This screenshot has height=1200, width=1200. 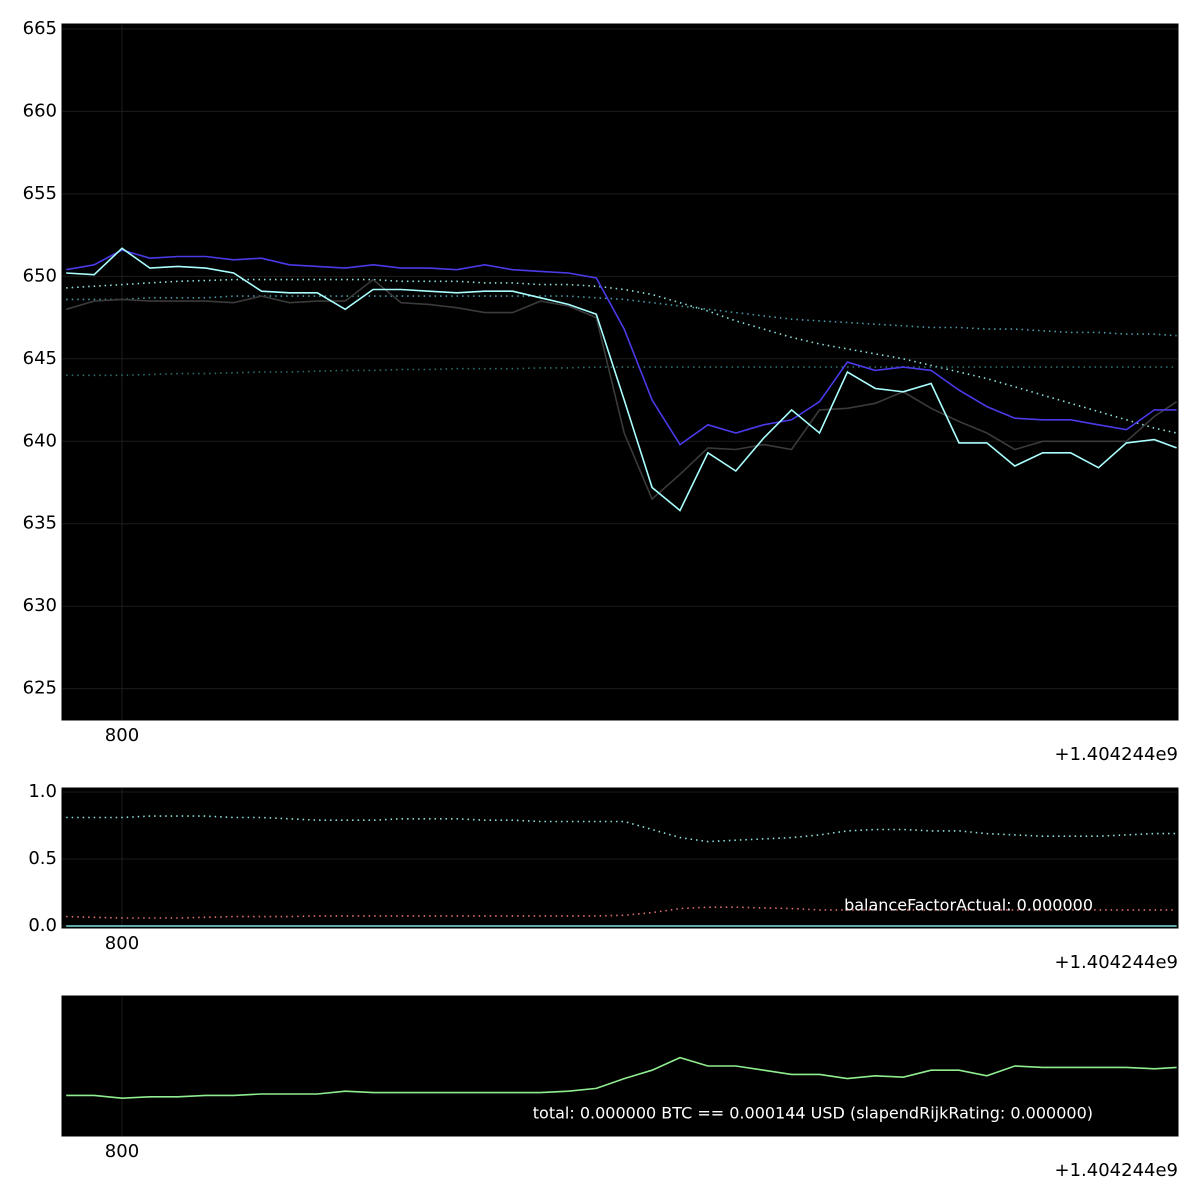 What do you see at coordinates (40, 110) in the screenshot?
I see `y-tick-label: 660` at bounding box center [40, 110].